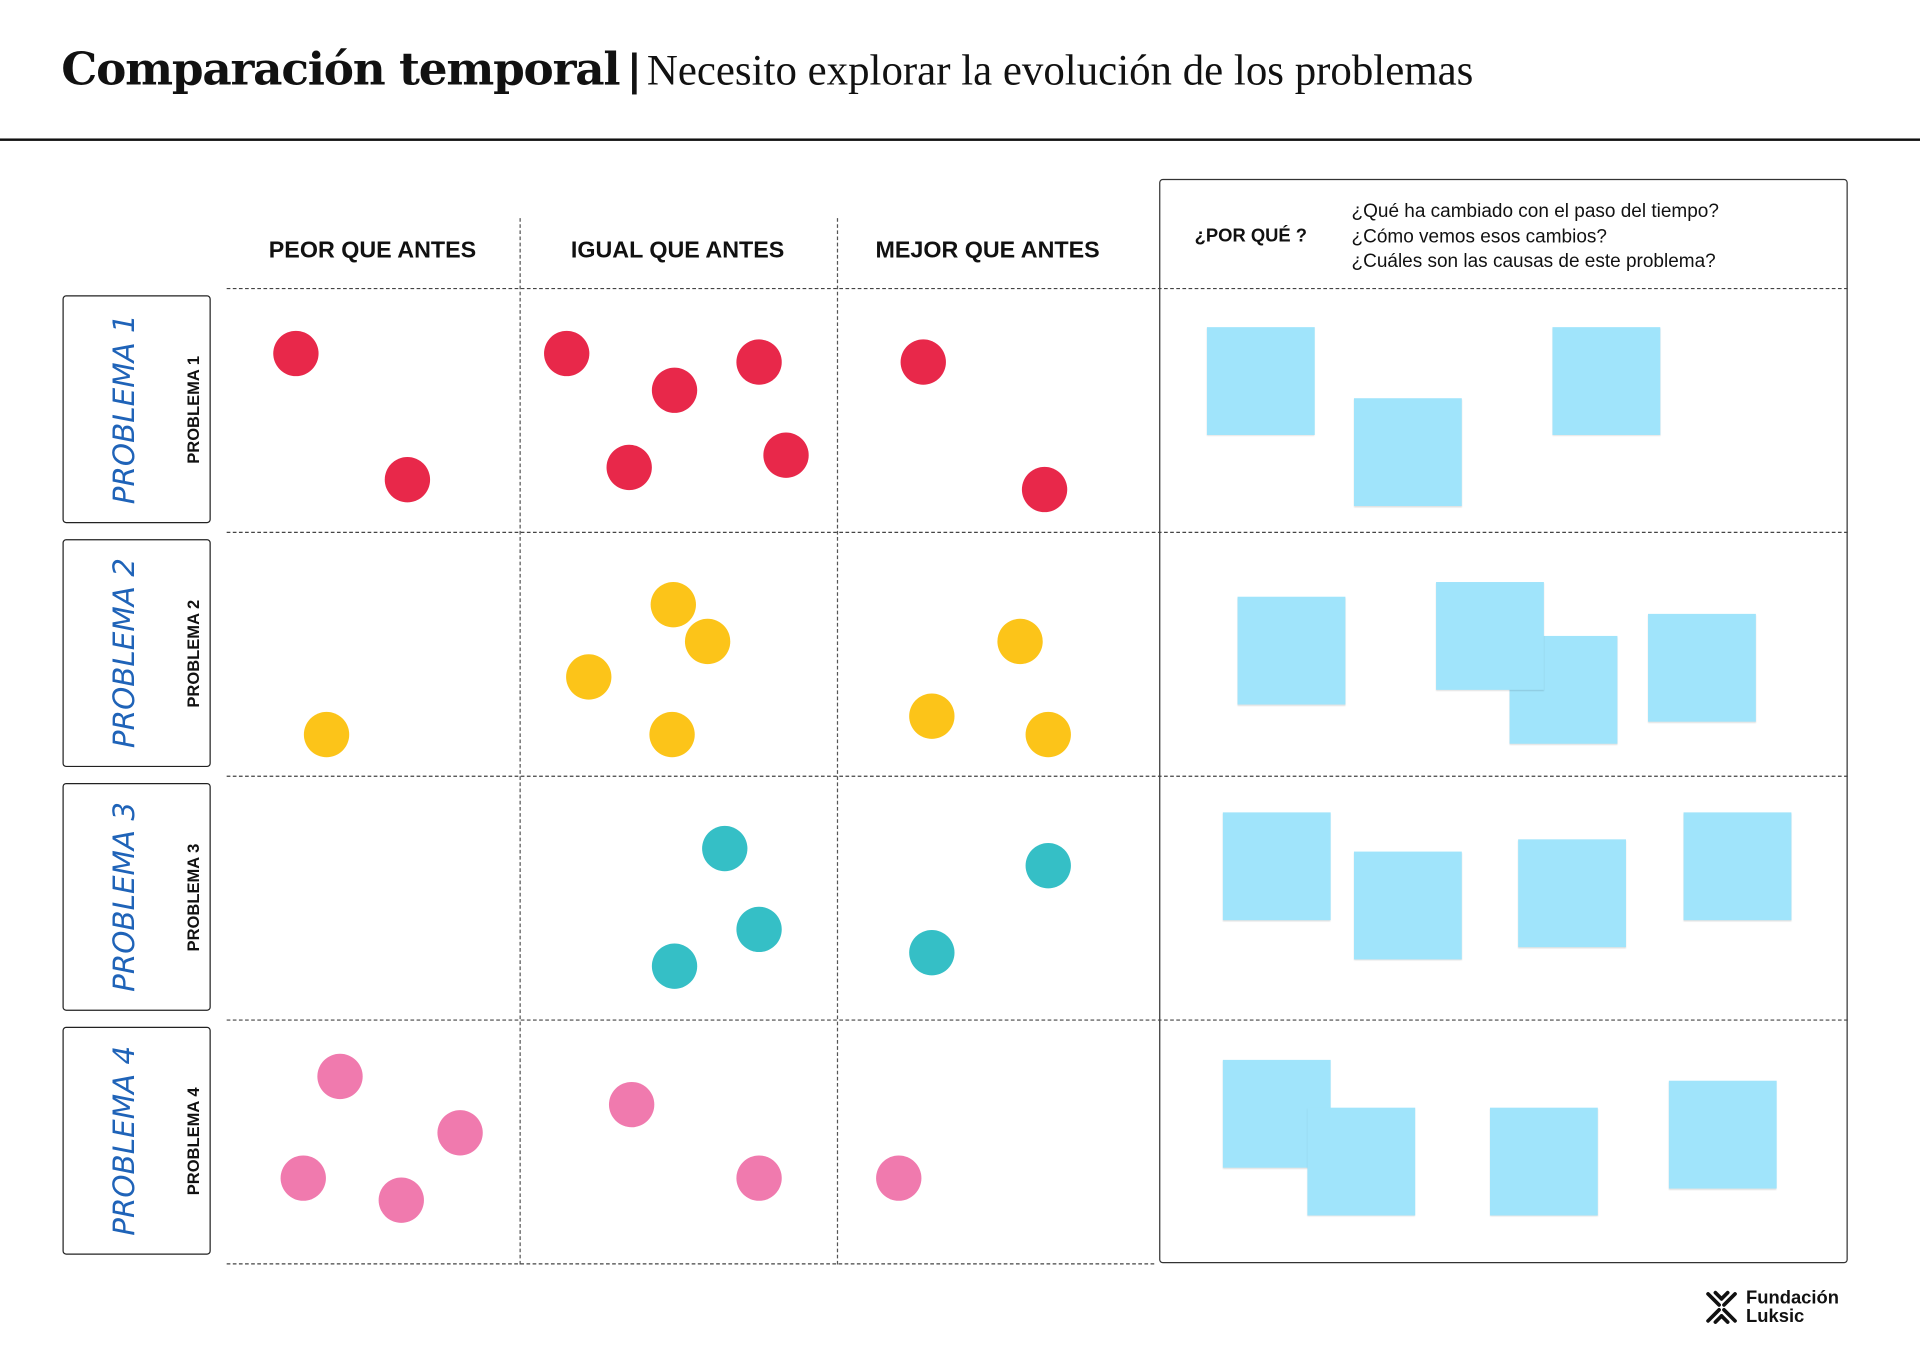 The width and height of the screenshot is (1920, 1350). Describe the element at coordinates (193, 409) in the screenshot. I see `problem-name: PROBLEMA 1` at that location.